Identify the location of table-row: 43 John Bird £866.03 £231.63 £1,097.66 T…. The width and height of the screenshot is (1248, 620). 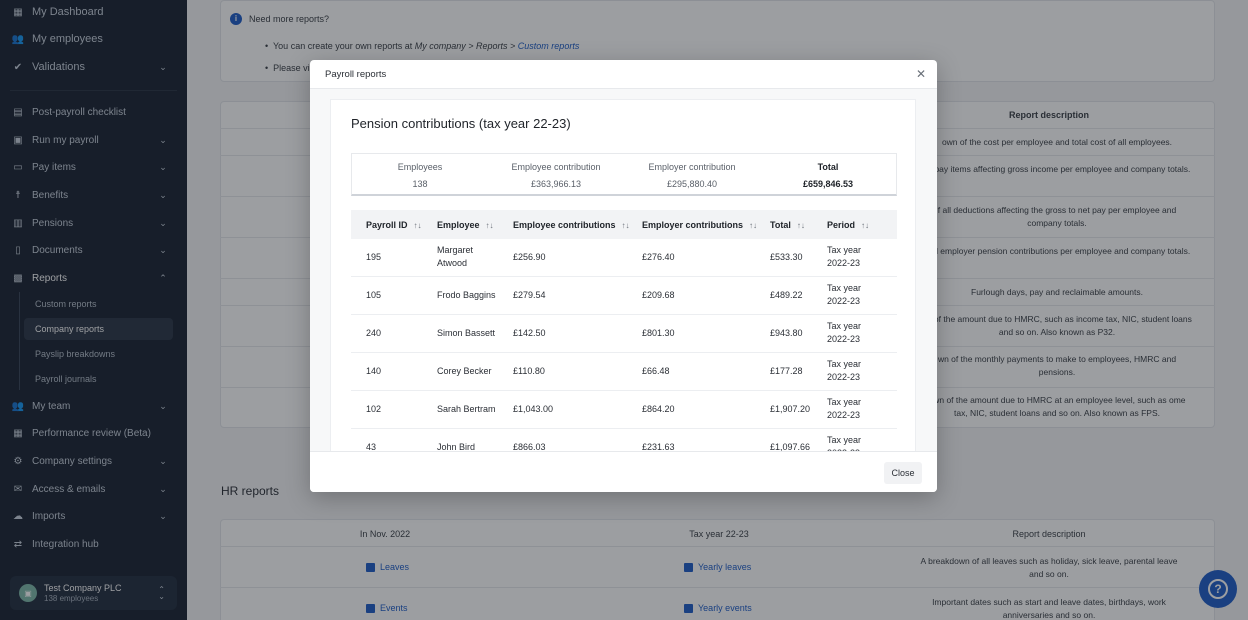
(624, 440).